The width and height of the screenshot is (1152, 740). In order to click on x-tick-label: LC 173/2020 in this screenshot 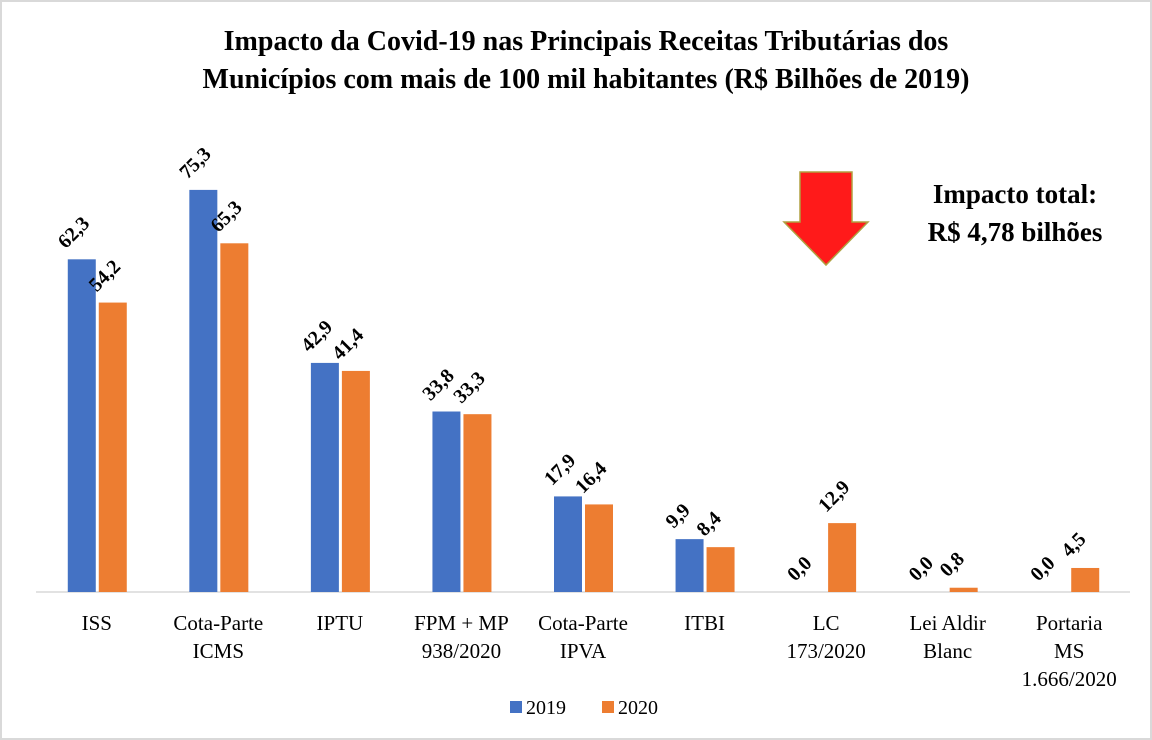, I will do `click(825, 637)`.